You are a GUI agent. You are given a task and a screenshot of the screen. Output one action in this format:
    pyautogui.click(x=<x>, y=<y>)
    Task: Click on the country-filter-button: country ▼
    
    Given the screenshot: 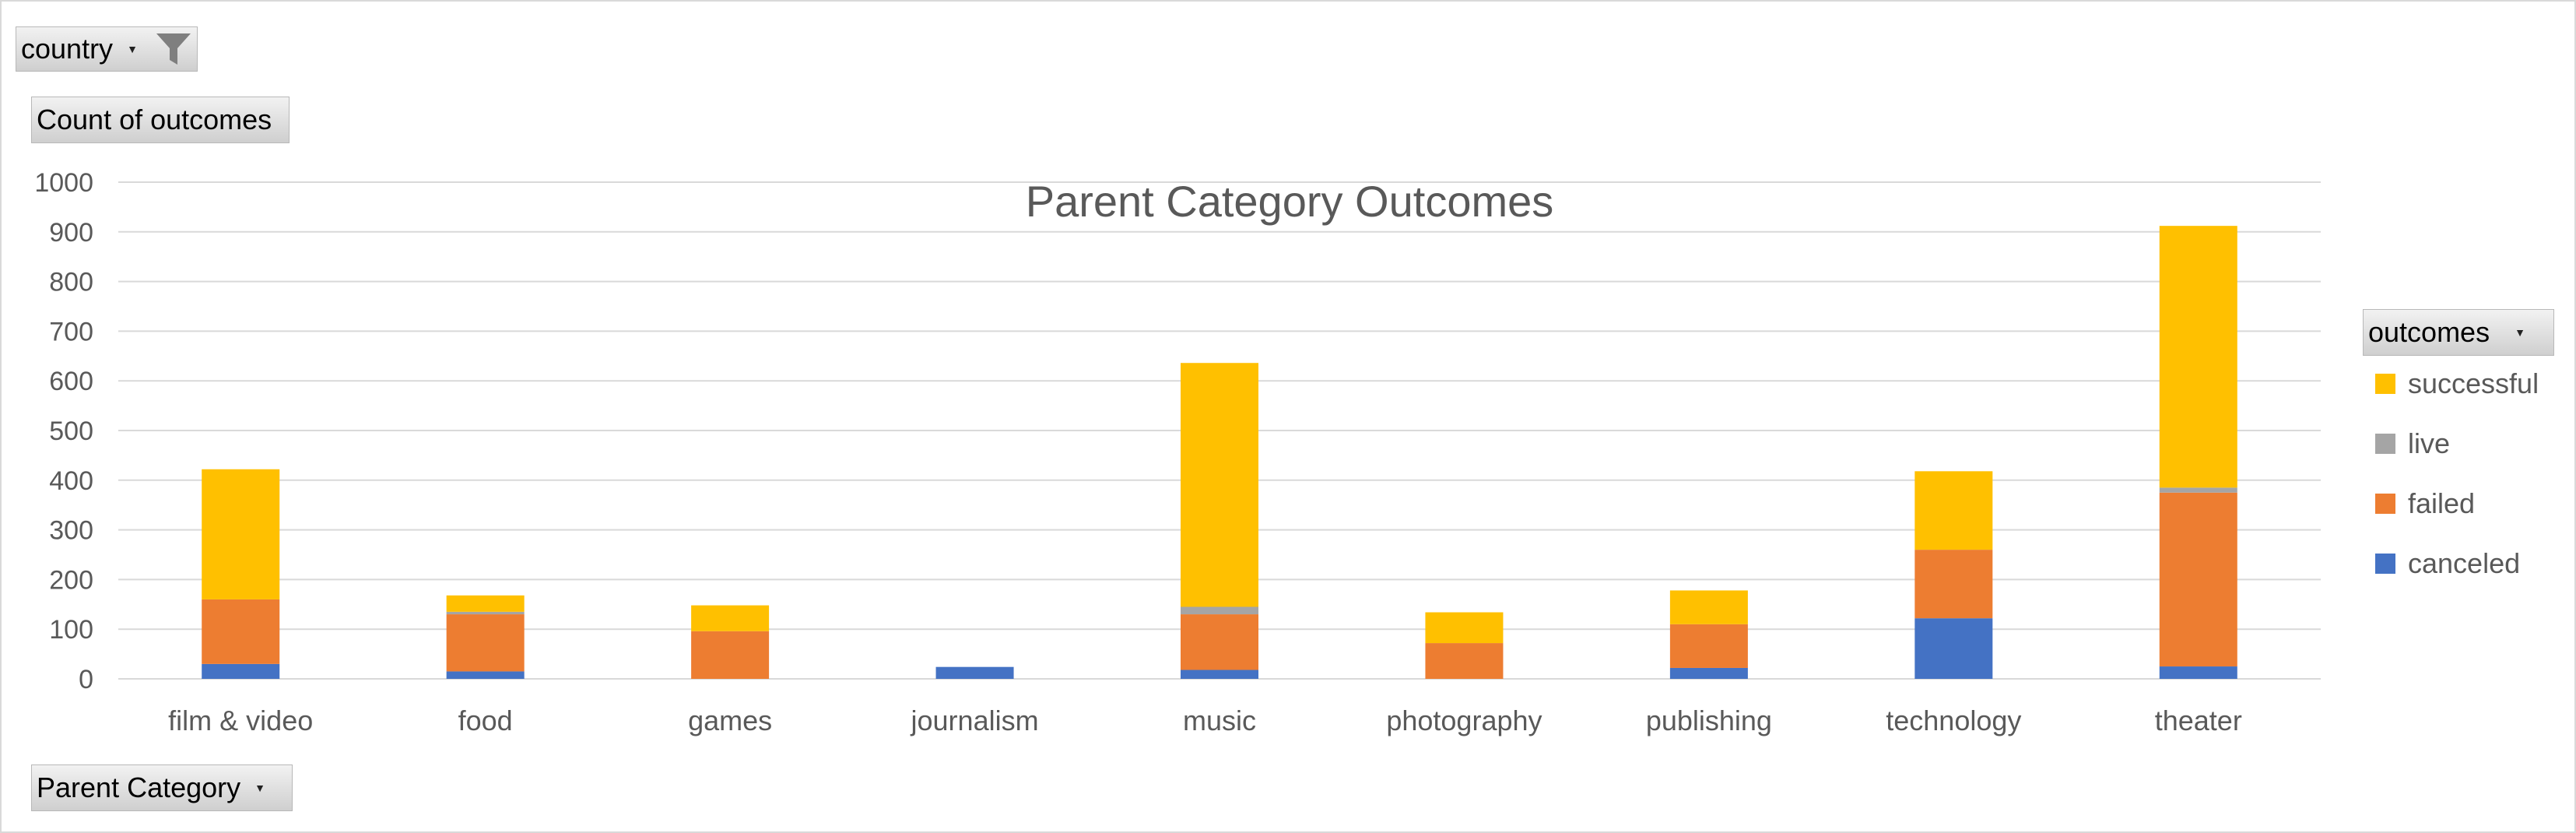 What is the action you would take?
    pyautogui.click(x=107, y=49)
    